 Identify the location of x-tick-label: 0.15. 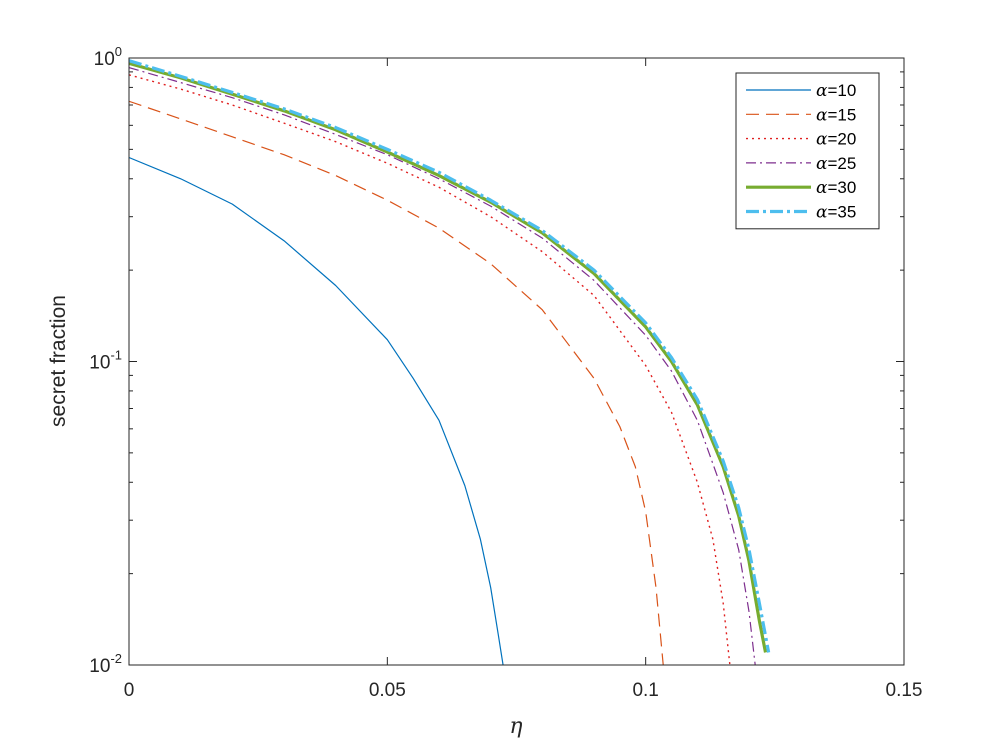
(904, 690).